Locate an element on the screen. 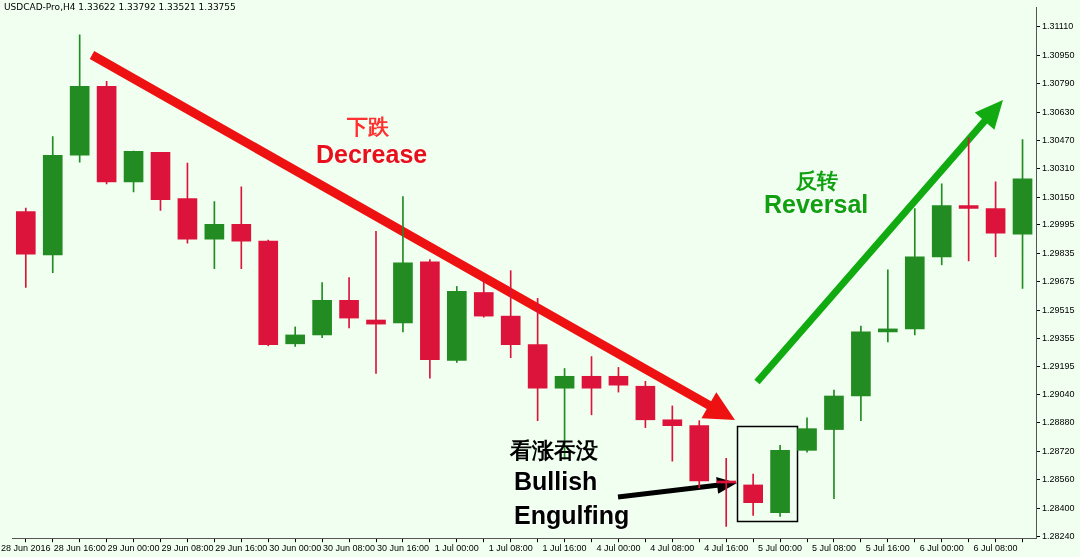 The width and height of the screenshot is (1080, 557). y-tick-label: 1.30310 is located at coordinates (1058, 168).